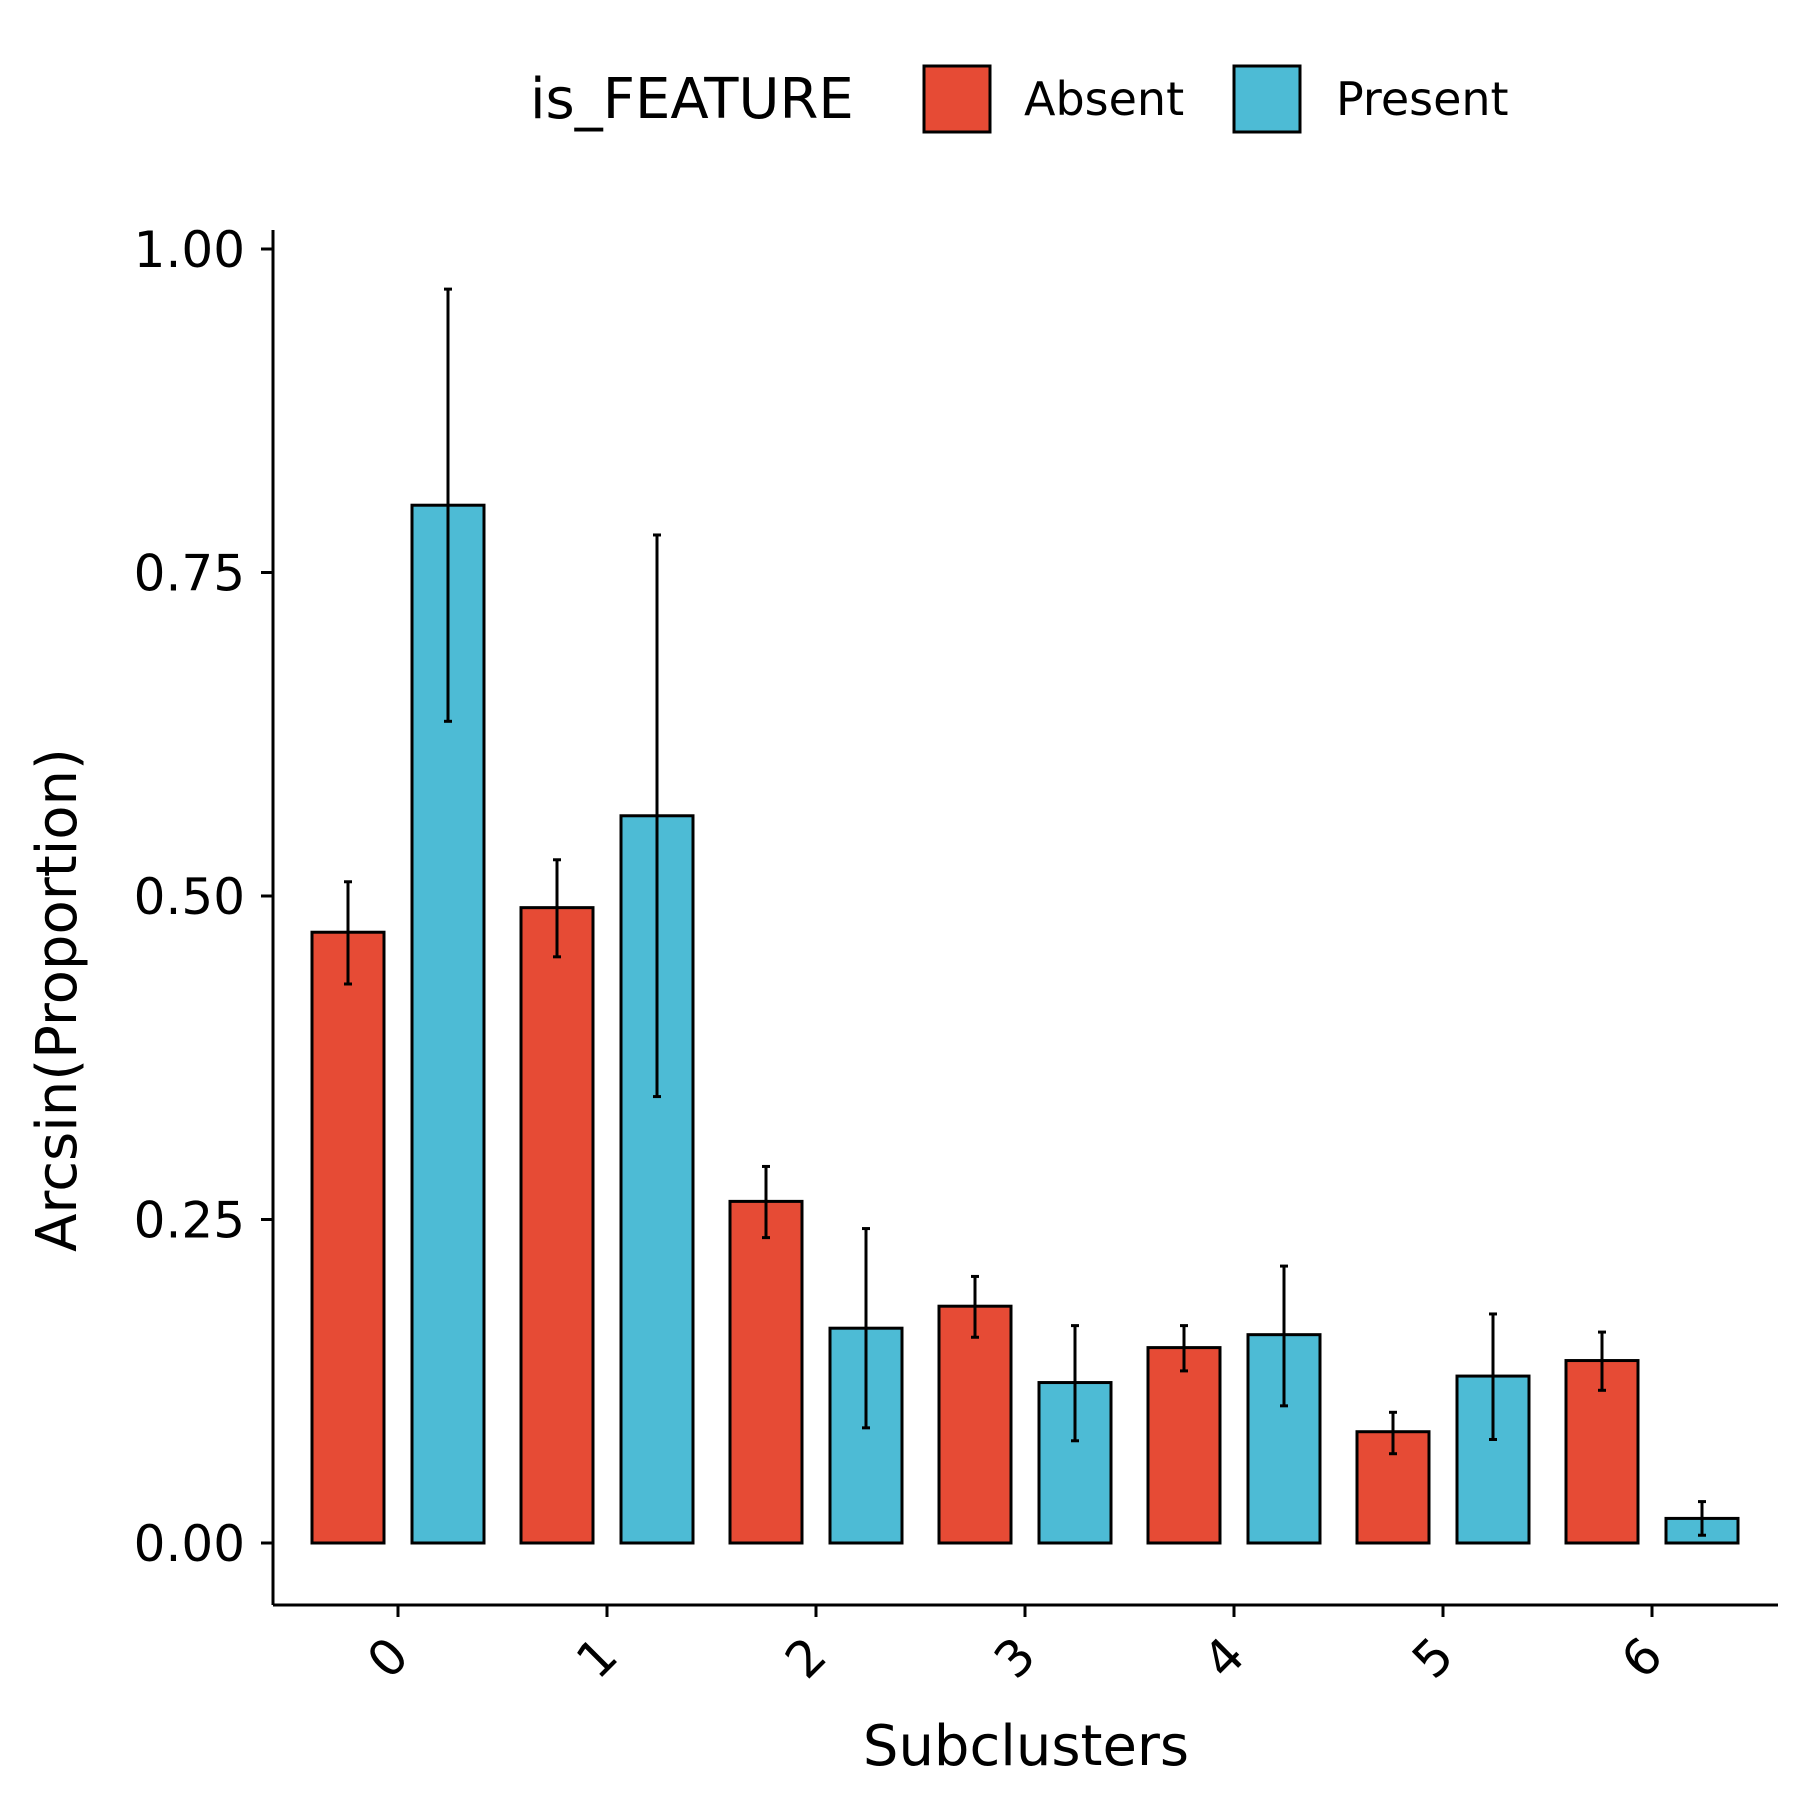 The image size is (1800, 1800). I want to click on legend-label-present: Present, so click(1422, 99).